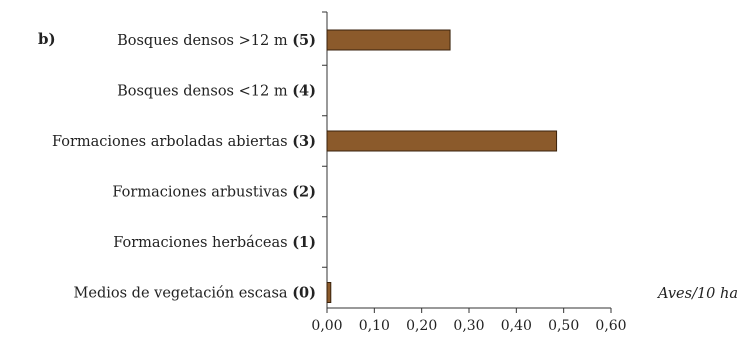 Image resolution: width=756 pixels, height=346 pixels. Describe the element at coordinates (47, 39) in the screenshot. I see `panel-label: b)` at that location.